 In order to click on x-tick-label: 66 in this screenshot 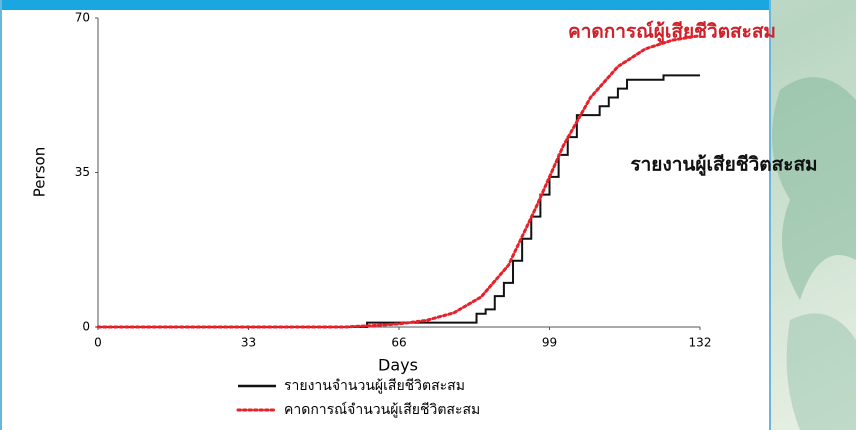, I will do `click(398, 343)`.